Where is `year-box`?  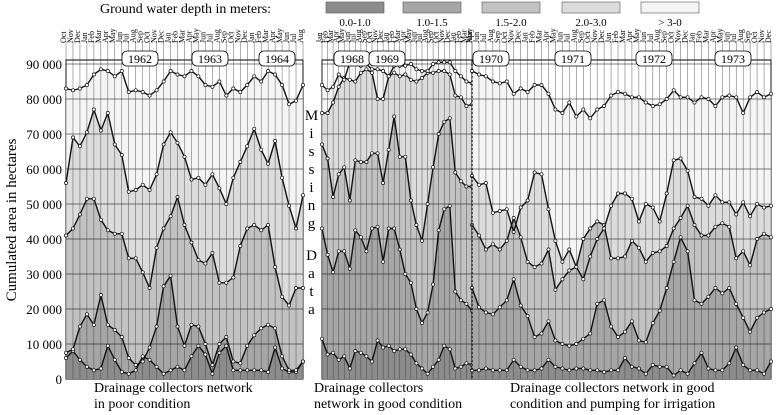
year-box is located at coordinates (654, 58).